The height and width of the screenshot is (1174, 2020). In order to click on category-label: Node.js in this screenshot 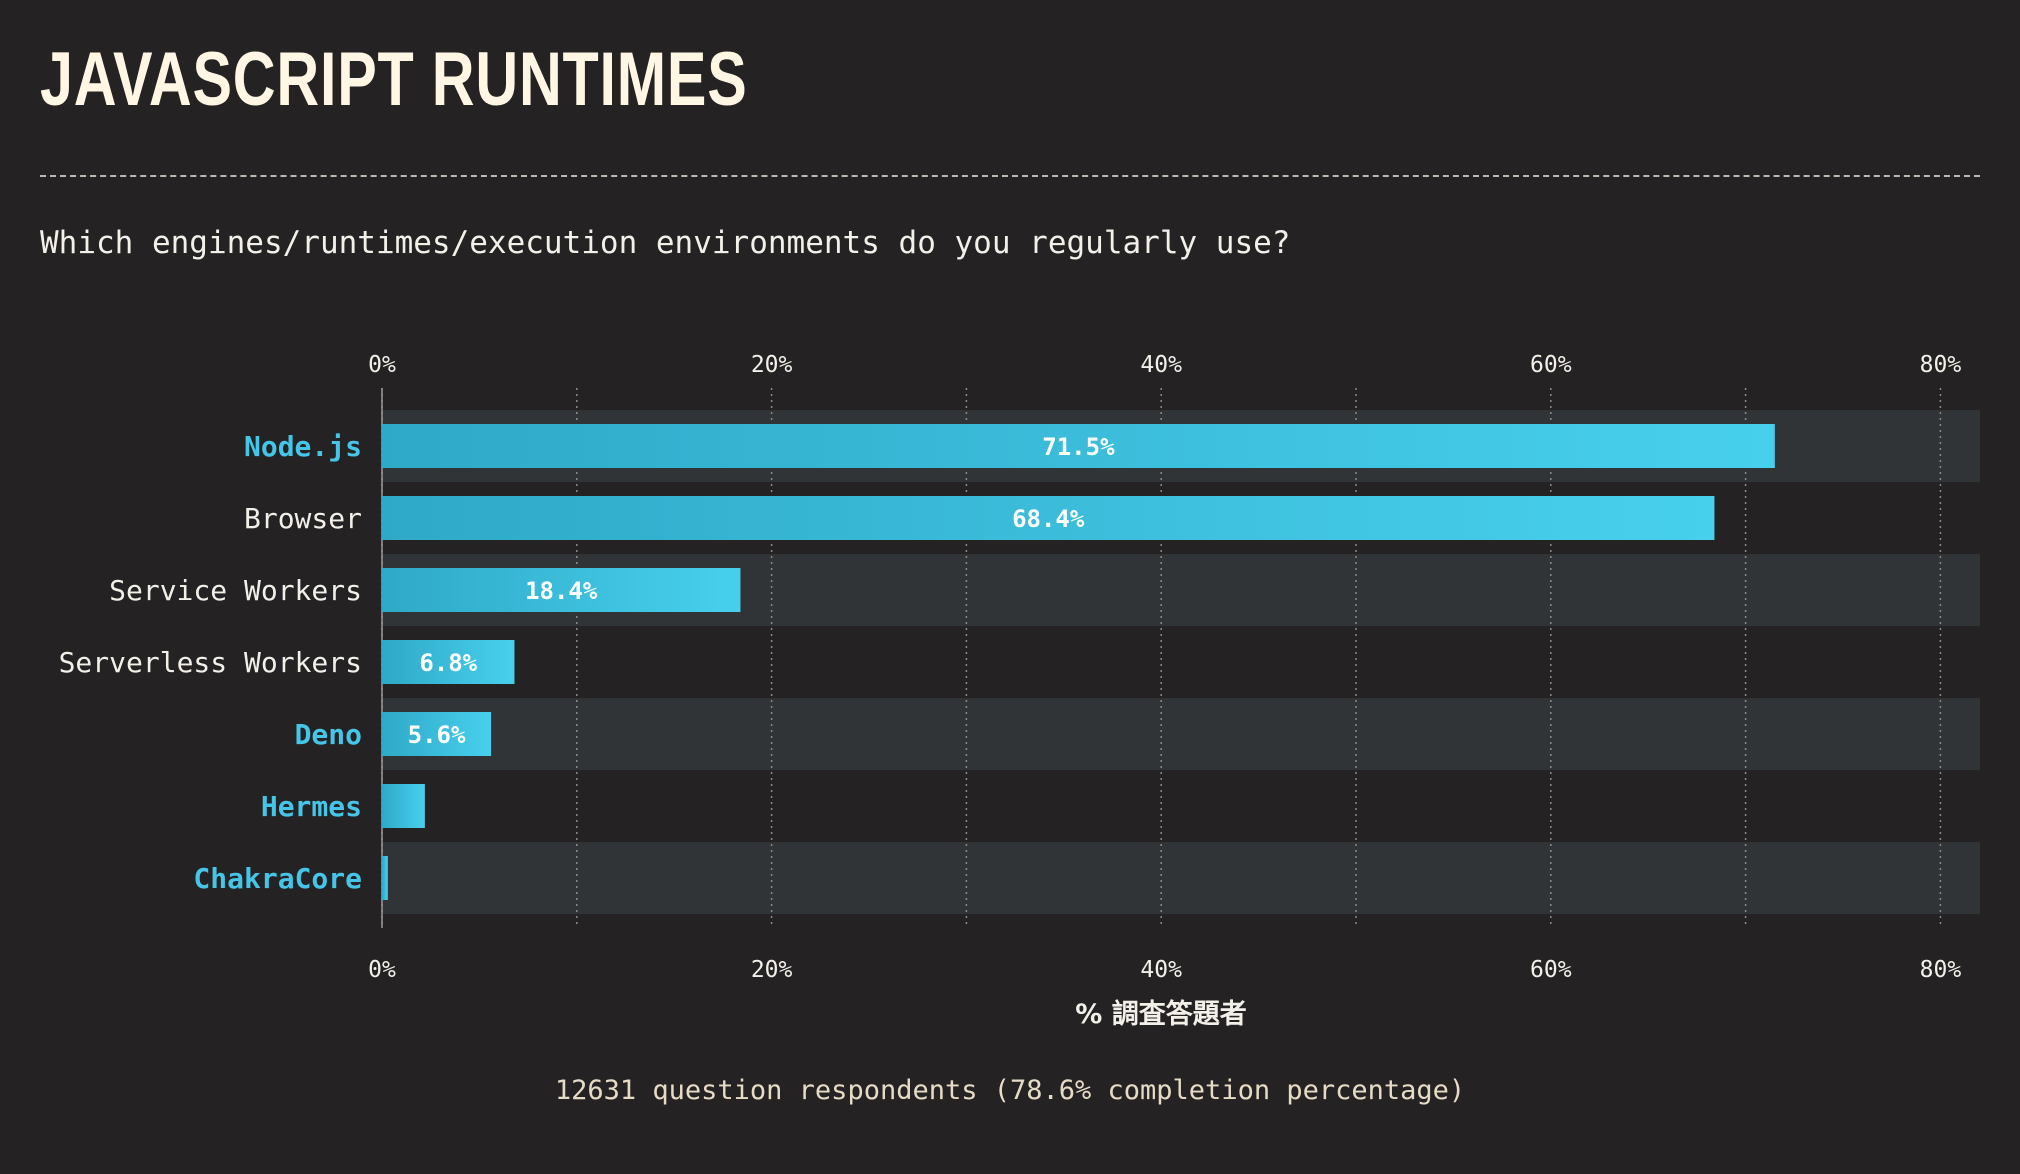, I will do `click(303, 446)`.